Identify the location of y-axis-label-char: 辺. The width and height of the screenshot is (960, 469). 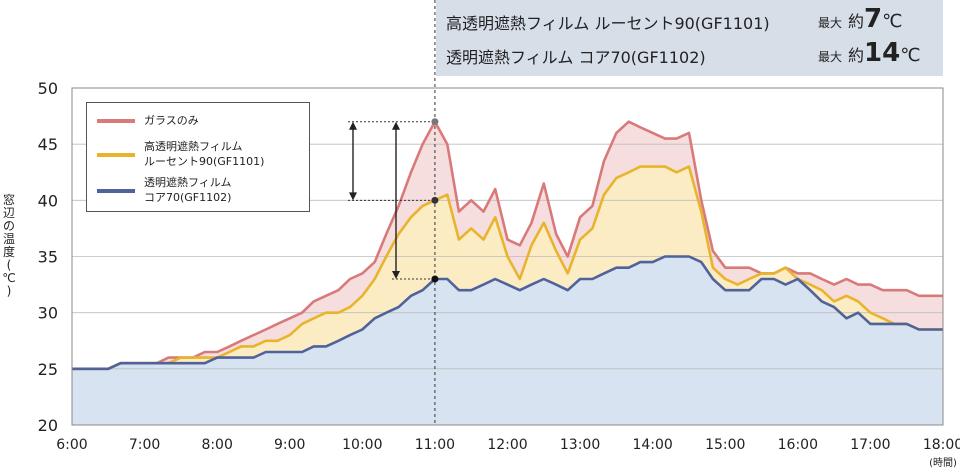
(8, 213).